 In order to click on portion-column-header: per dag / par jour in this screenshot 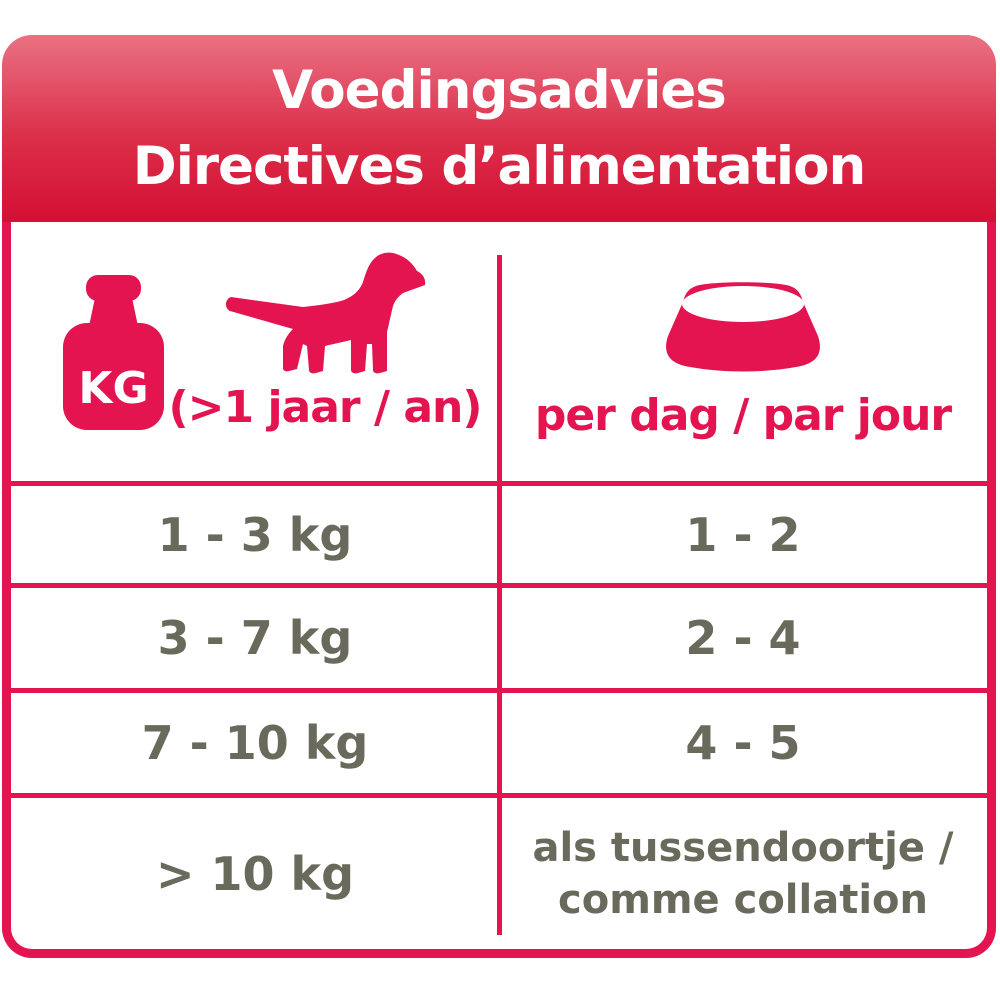, I will do `click(743, 351)`.